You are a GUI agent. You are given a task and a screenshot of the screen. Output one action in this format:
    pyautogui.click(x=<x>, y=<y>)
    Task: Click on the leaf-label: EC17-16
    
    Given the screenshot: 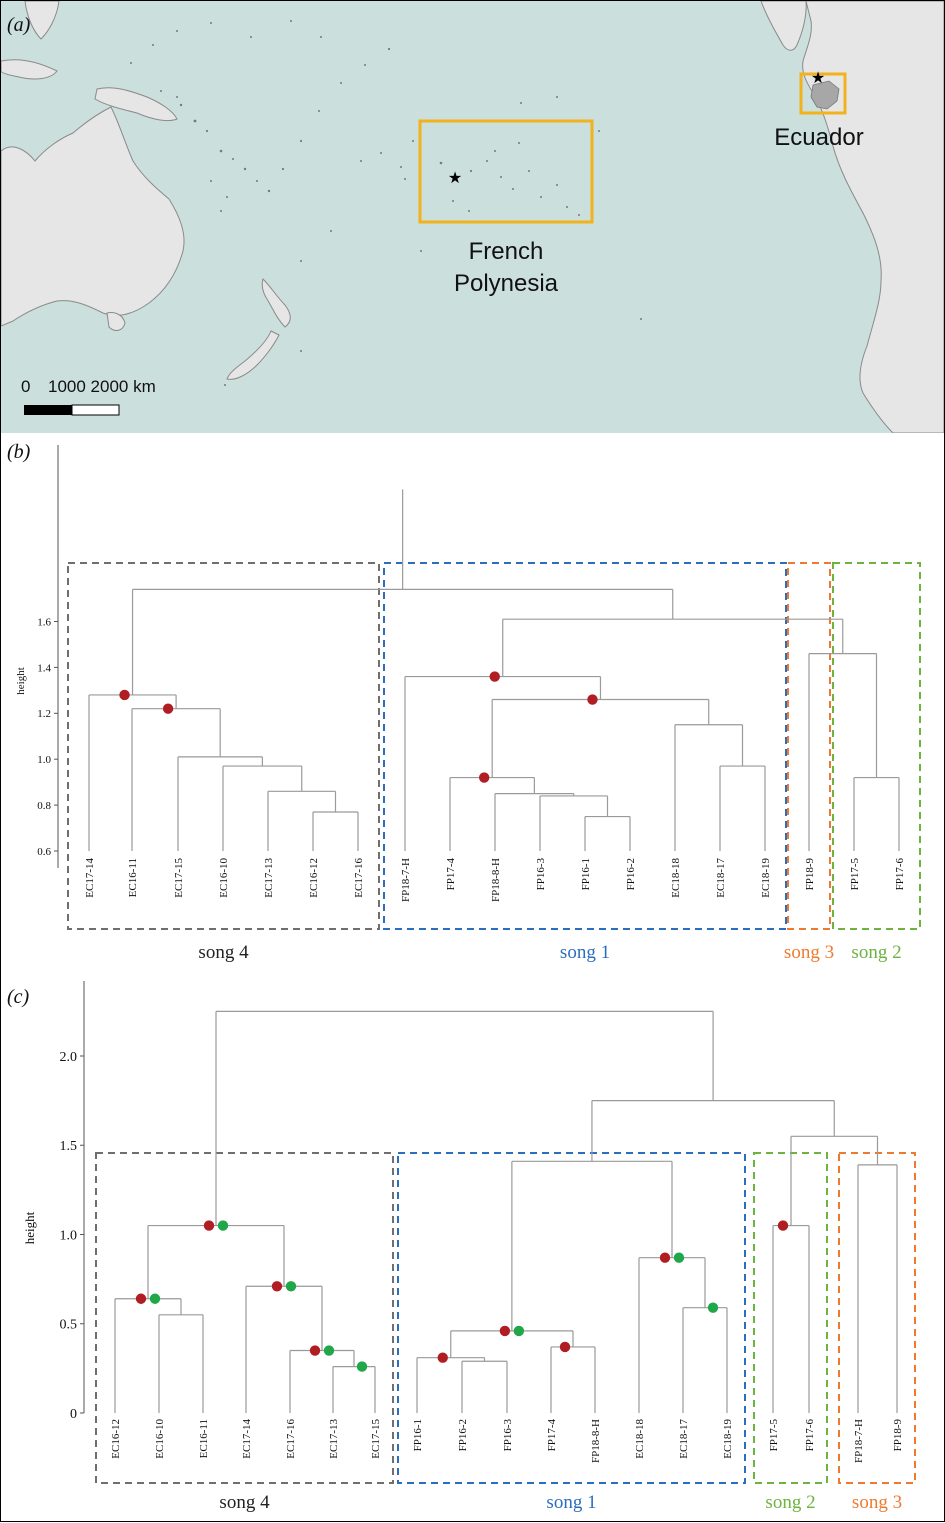 What is the action you would take?
    pyautogui.click(x=359, y=878)
    